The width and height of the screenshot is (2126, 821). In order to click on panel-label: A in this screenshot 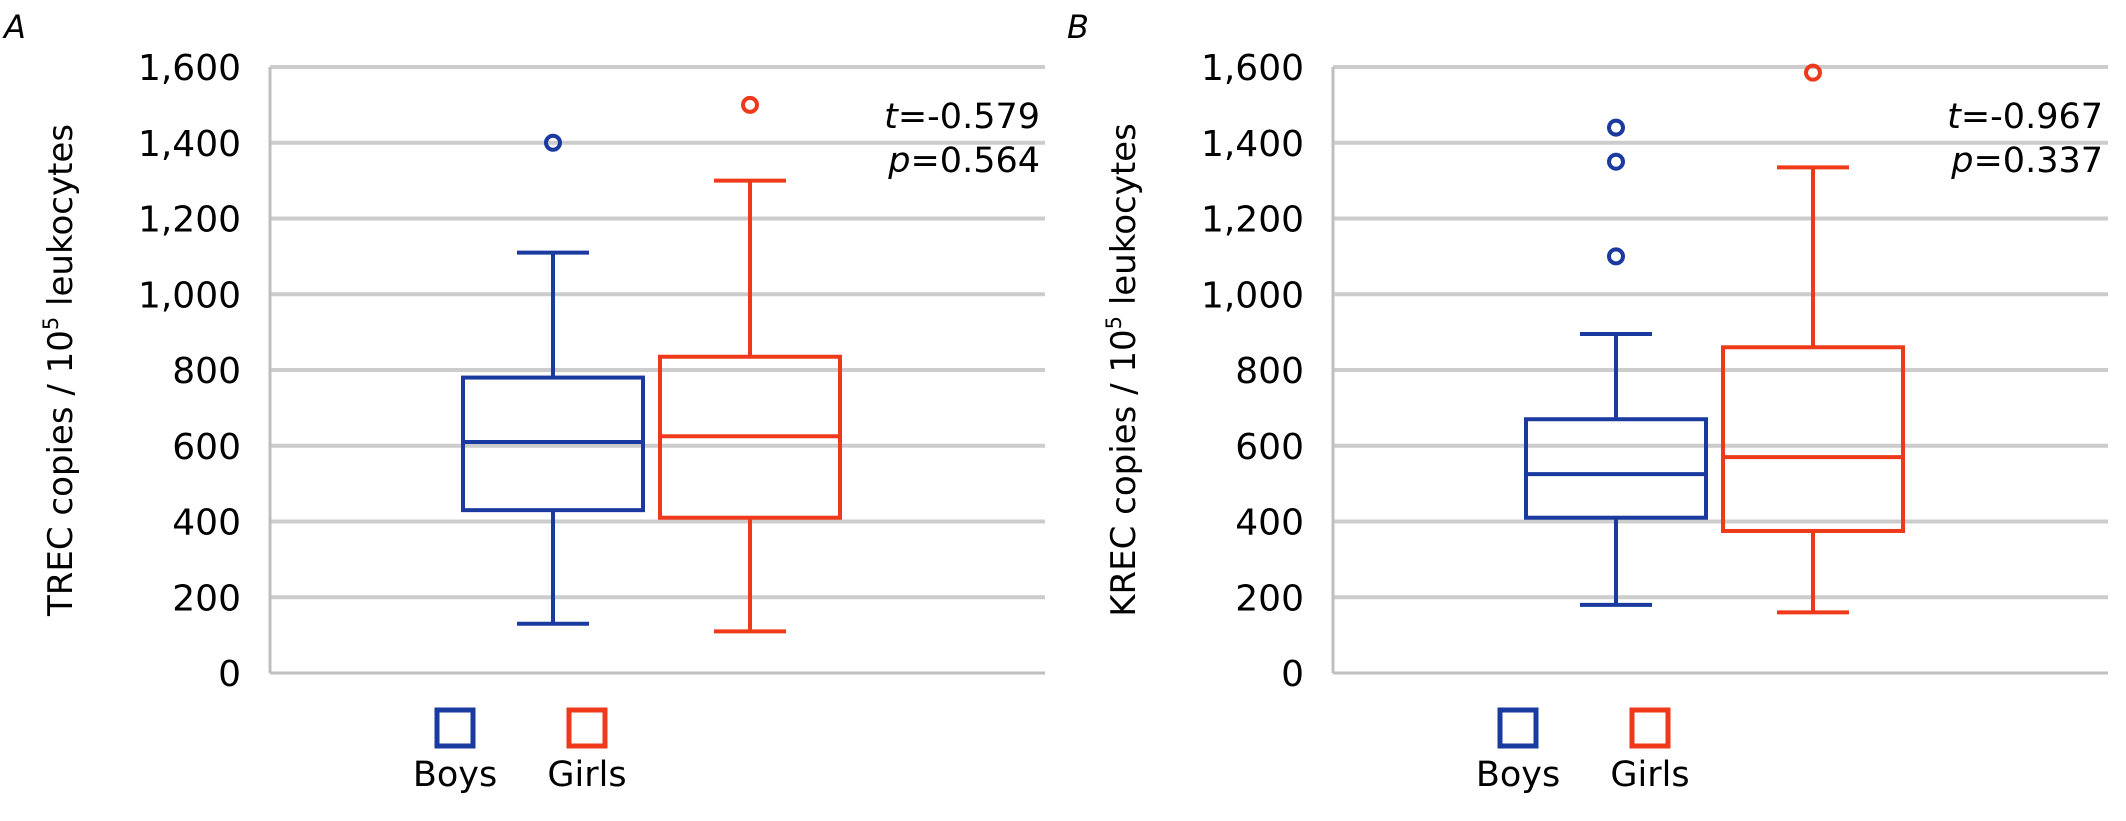, I will do `click(14, 27)`.